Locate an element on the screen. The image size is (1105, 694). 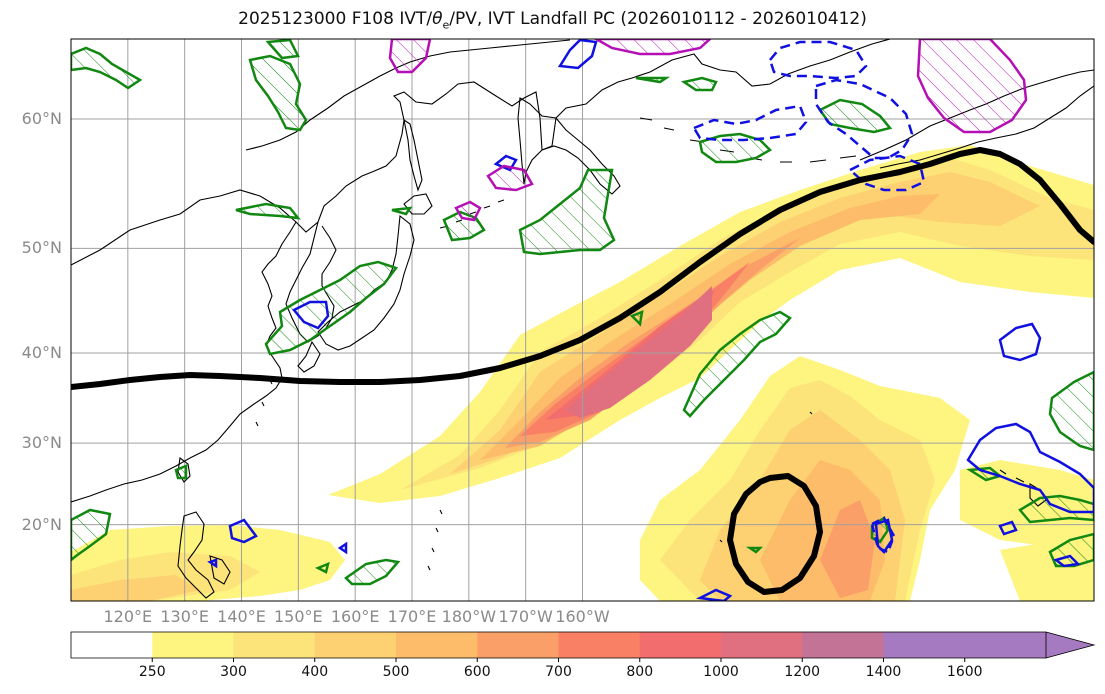
coast-japan-hokkaido is located at coordinates (418, 204).